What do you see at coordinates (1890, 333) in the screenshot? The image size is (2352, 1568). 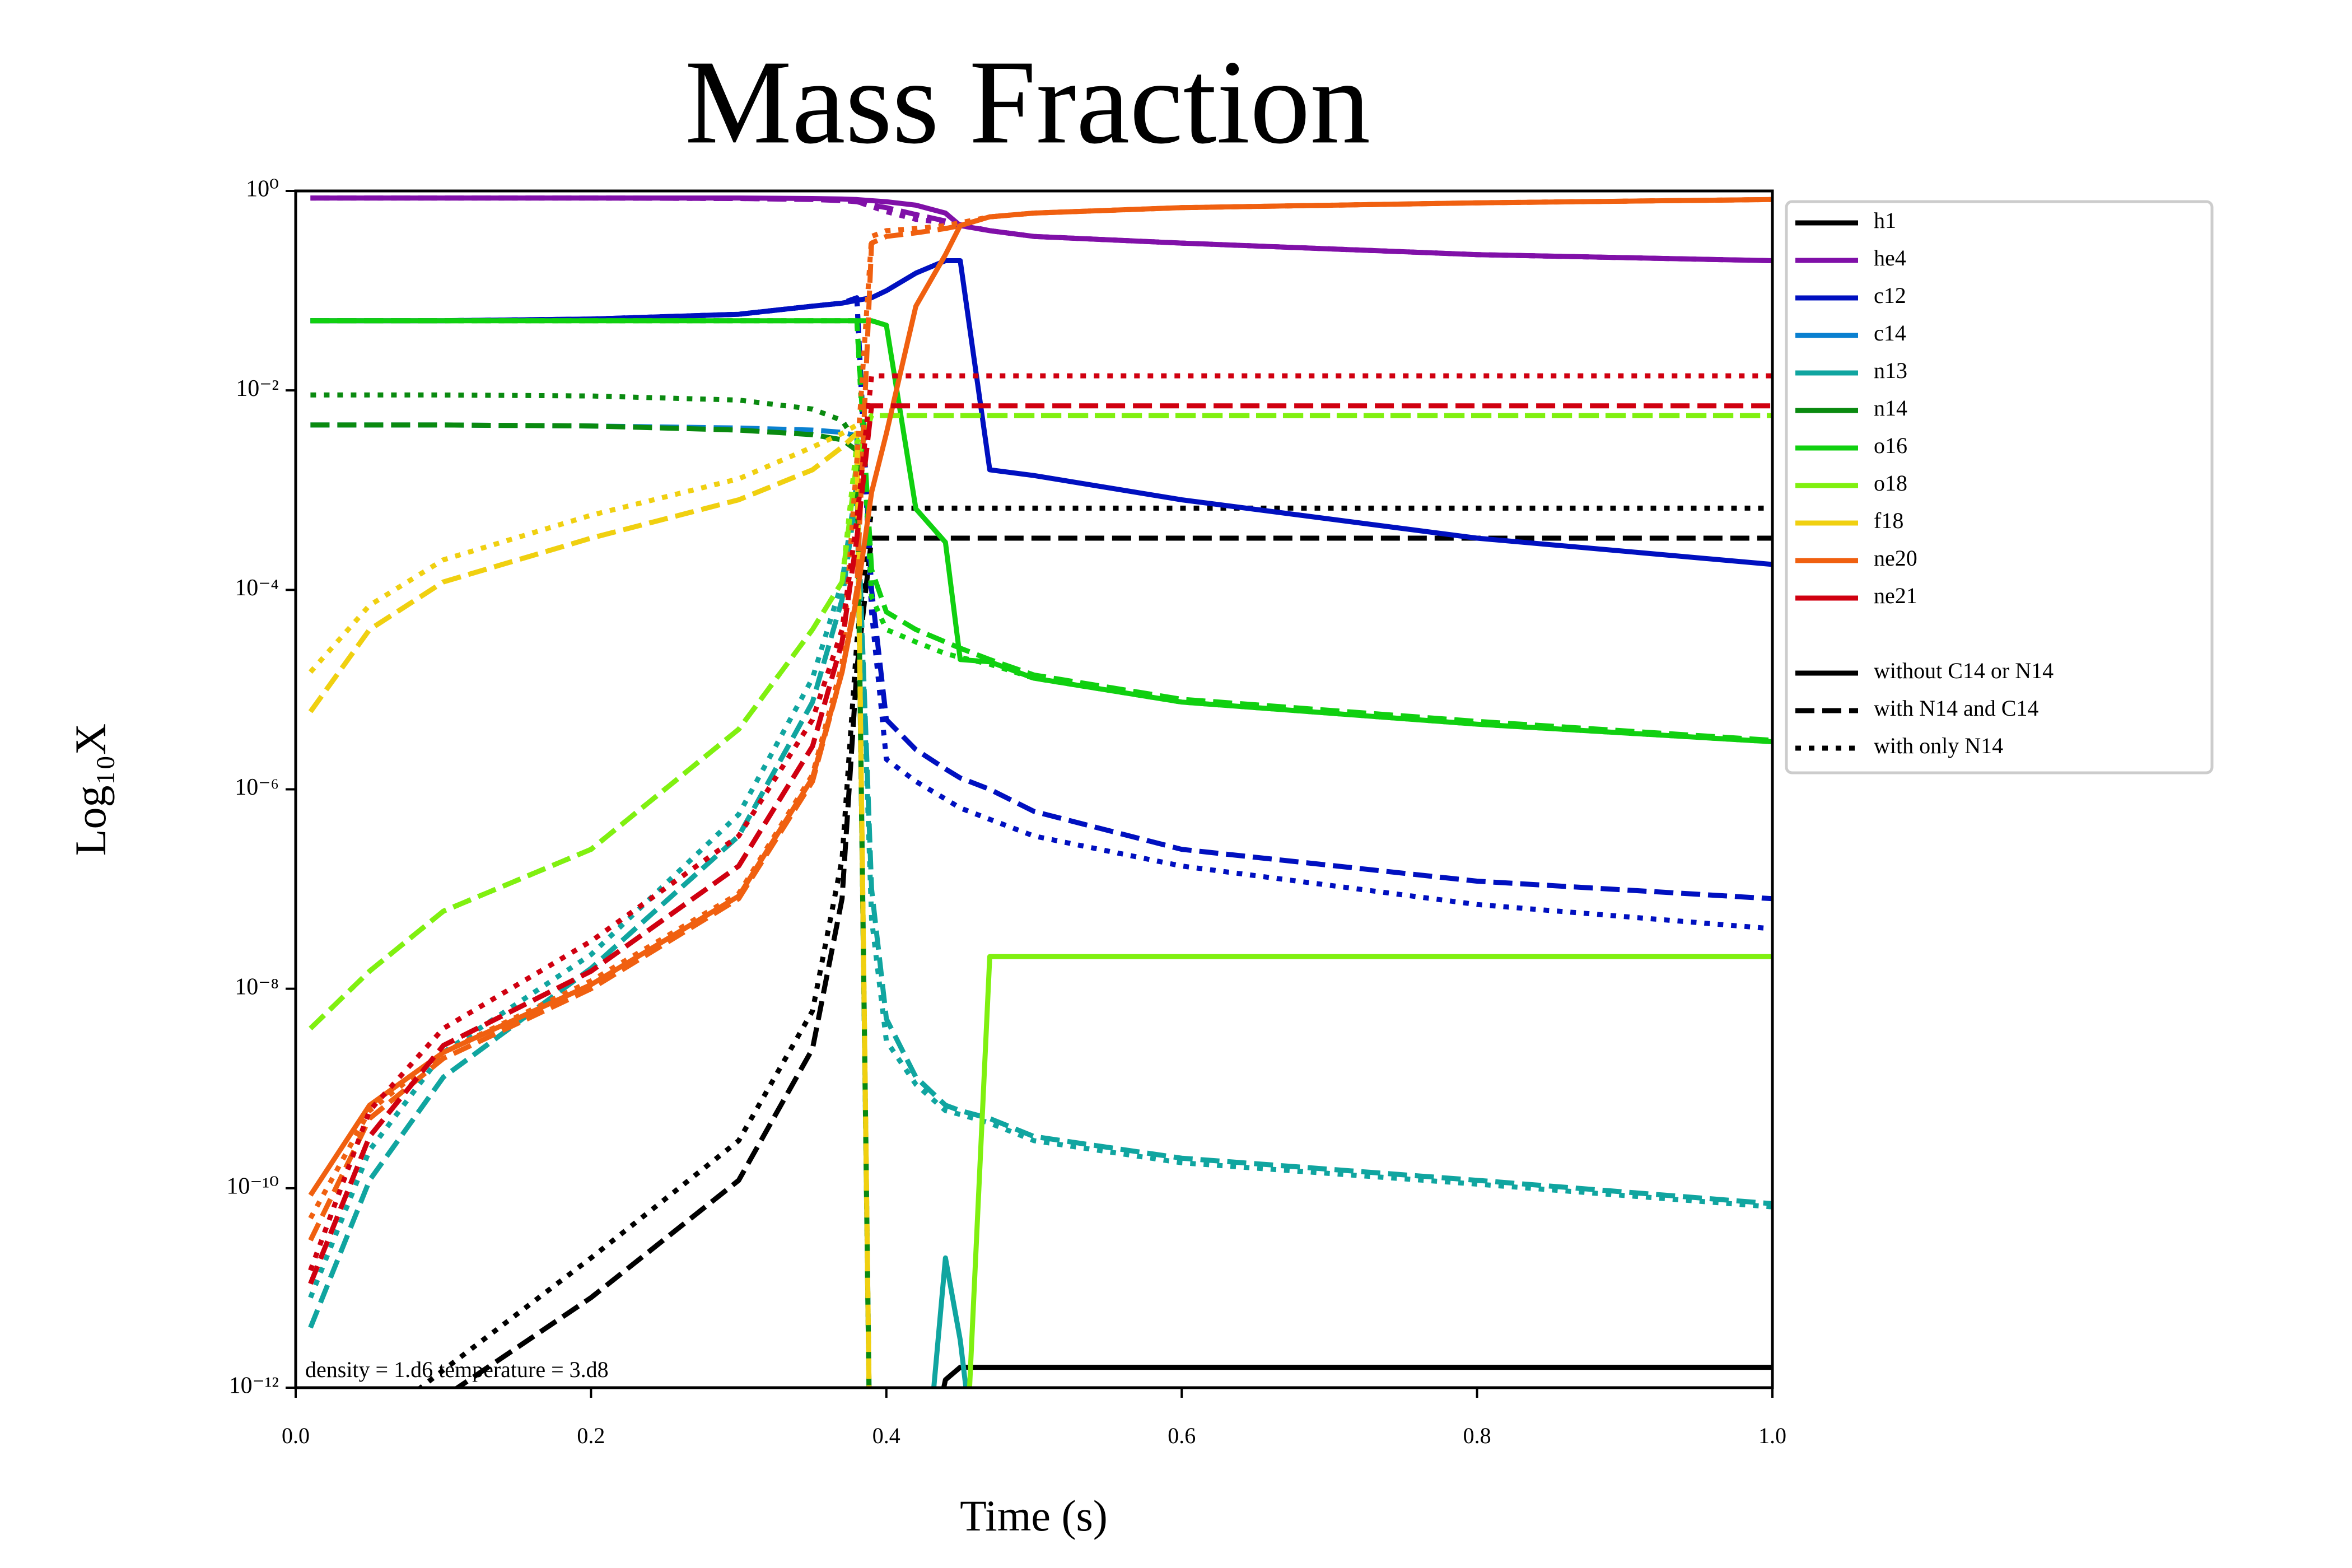 I see `legend-label: c14` at bounding box center [1890, 333].